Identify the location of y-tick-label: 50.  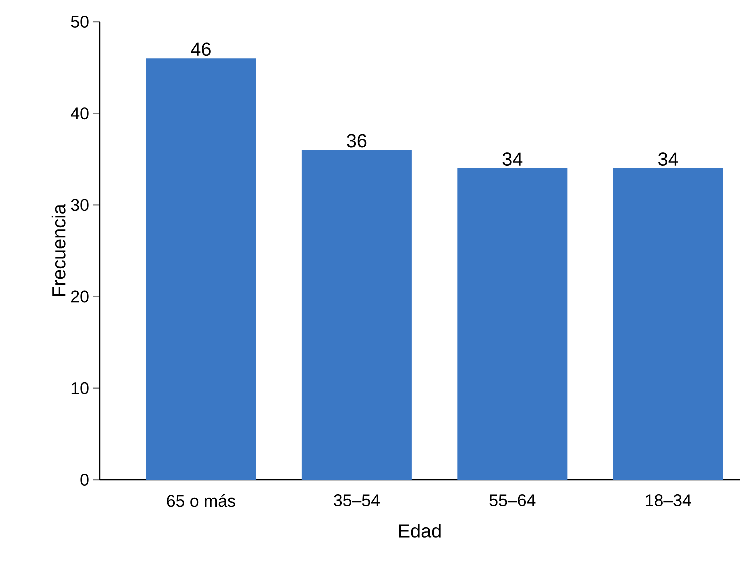
(80, 22).